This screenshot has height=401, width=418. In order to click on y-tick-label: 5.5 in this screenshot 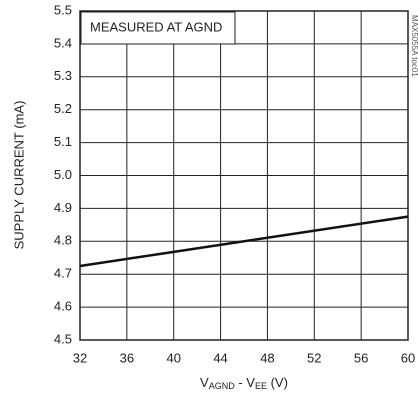, I will do `click(63, 9)`.